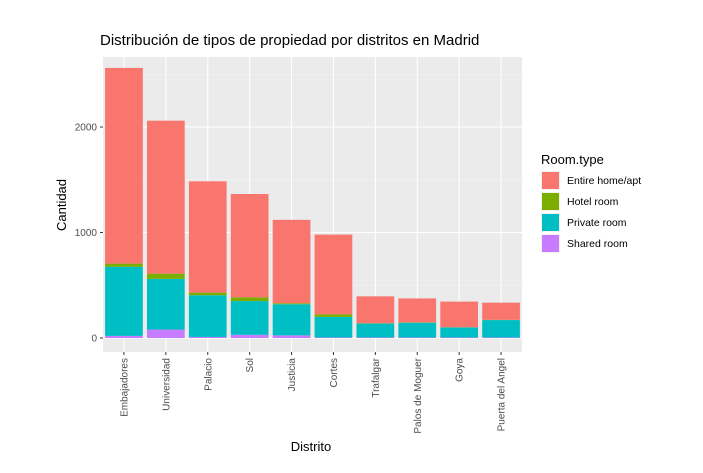 The image size is (703, 473). What do you see at coordinates (311, 446) in the screenshot?
I see `x-axis-title: Distrito` at bounding box center [311, 446].